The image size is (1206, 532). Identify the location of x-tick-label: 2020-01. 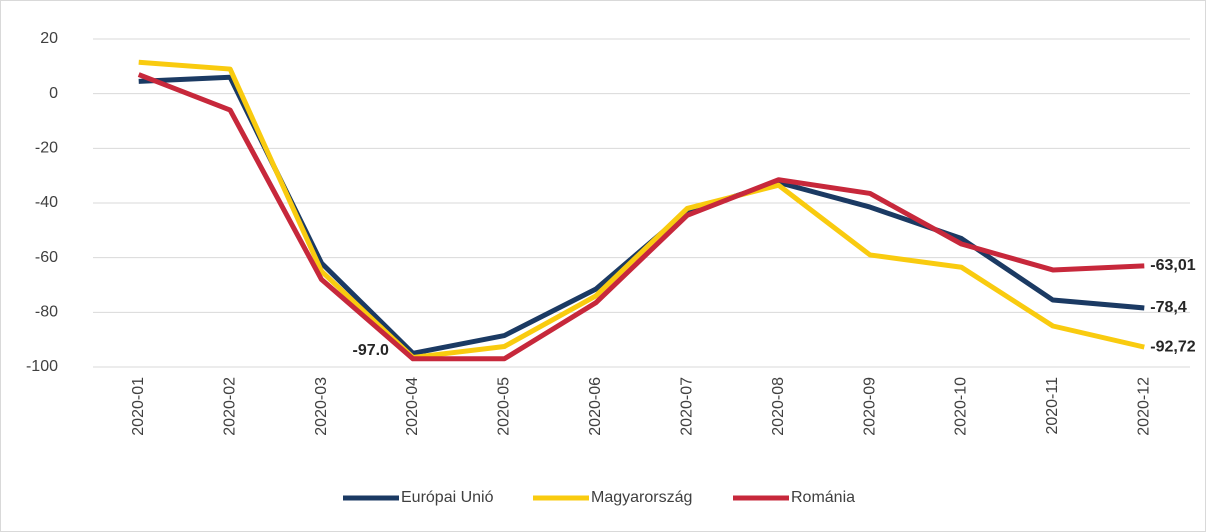
(138, 406).